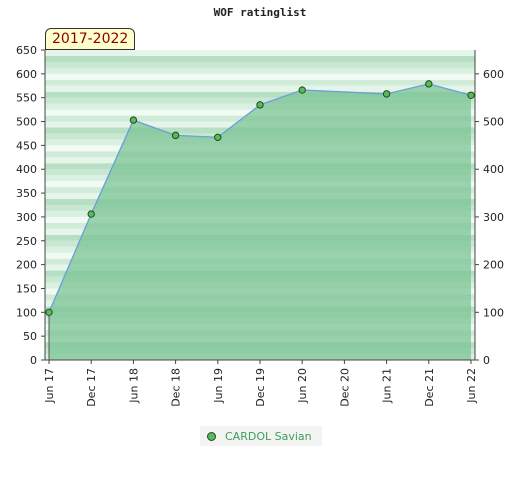 The height and width of the screenshot is (480, 520). I want to click on y-tick-label-left: 0, so click(33, 360).